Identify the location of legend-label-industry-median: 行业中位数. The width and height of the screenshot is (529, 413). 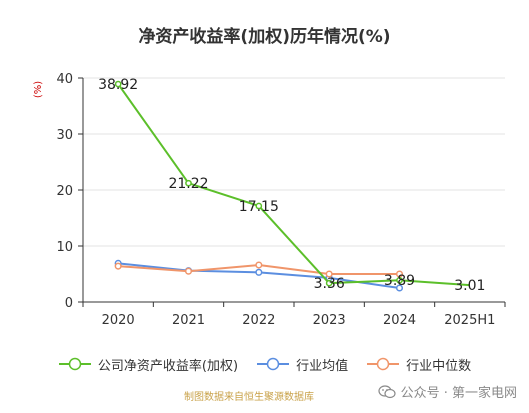
(439, 366).